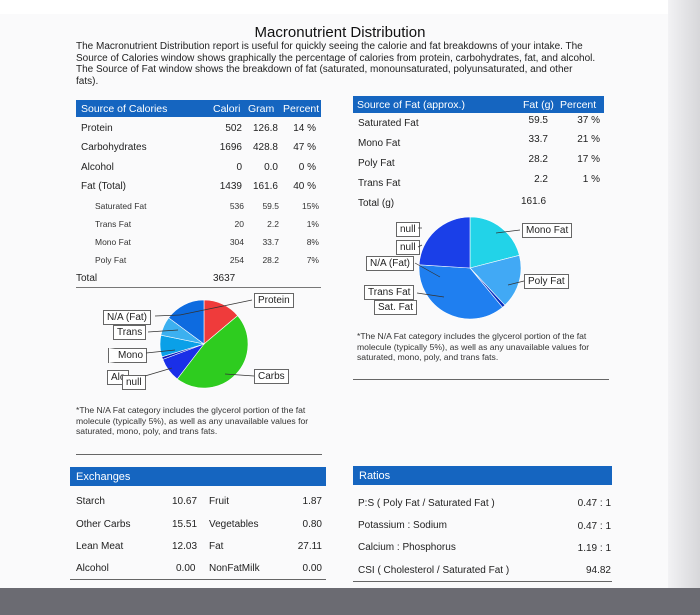 Image resolution: width=700 pixels, height=615 pixels. I want to click on fat-pie-label-na: N/A (Fat), so click(390, 263).